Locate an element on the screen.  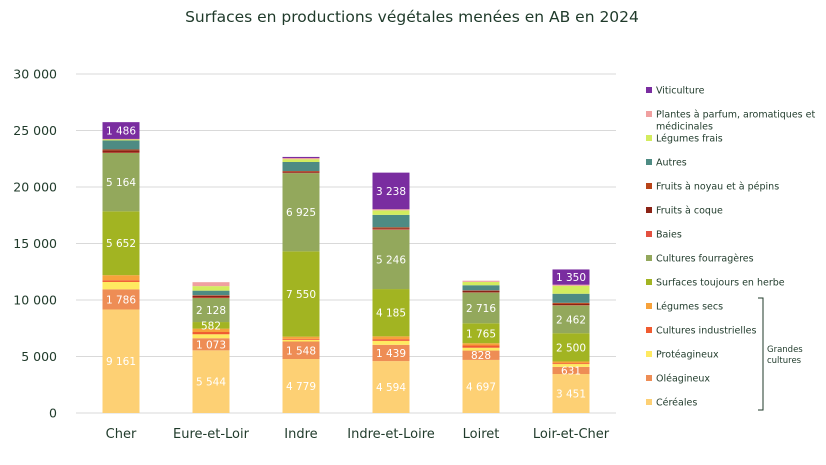
data-label: 9 161 is located at coordinates (121, 362).